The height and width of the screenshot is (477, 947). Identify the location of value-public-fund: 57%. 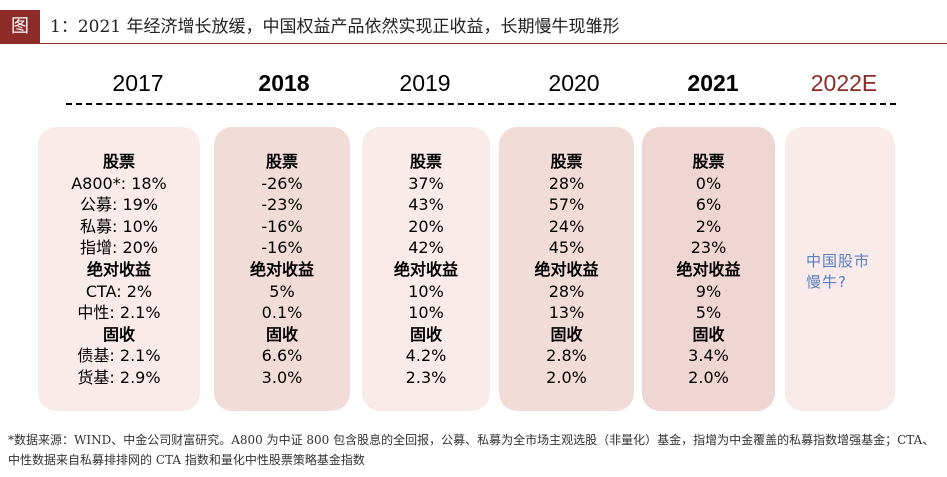
(566, 205).